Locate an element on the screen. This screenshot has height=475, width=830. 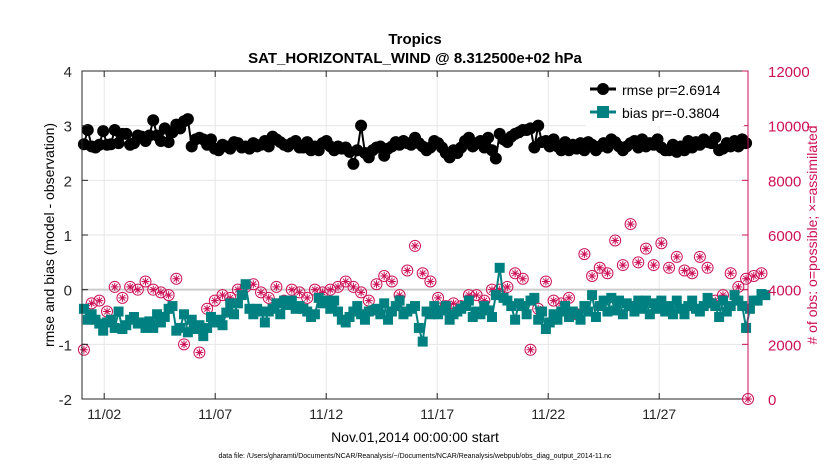
right-tick-label-5: 10000 is located at coordinates (789, 127).